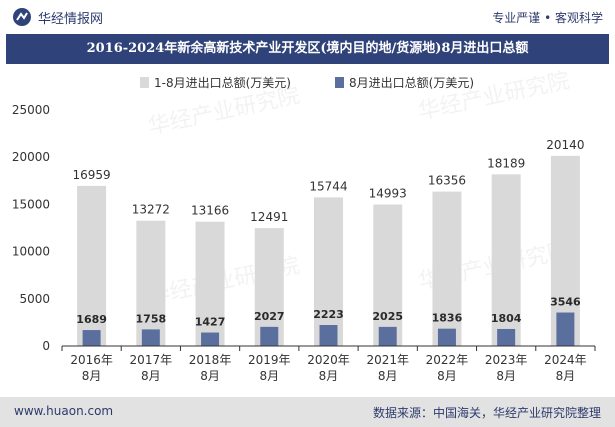  What do you see at coordinates (151, 368) in the screenshot?
I see `x-tick-label: 2017年 8月` at bounding box center [151, 368].